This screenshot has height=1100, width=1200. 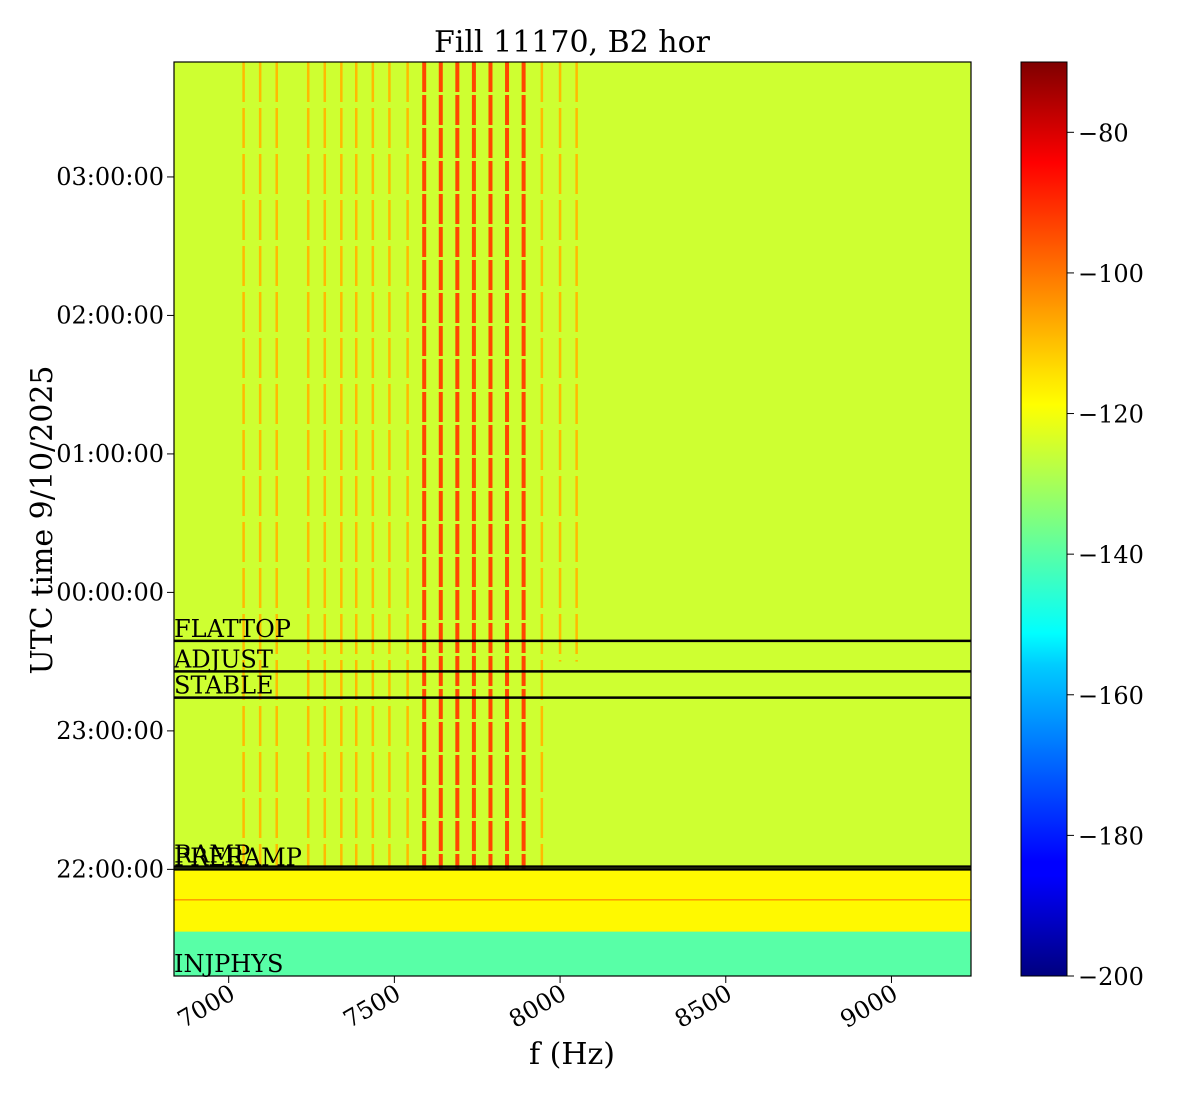 What do you see at coordinates (572, 900) in the screenshot?
I see `band-ramp` at bounding box center [572, 900].